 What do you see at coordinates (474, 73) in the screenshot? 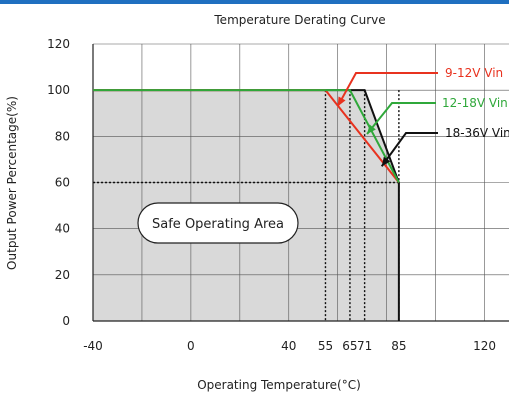
I see `series-label: 9-12V Vin` at bounding box center [474, 73].